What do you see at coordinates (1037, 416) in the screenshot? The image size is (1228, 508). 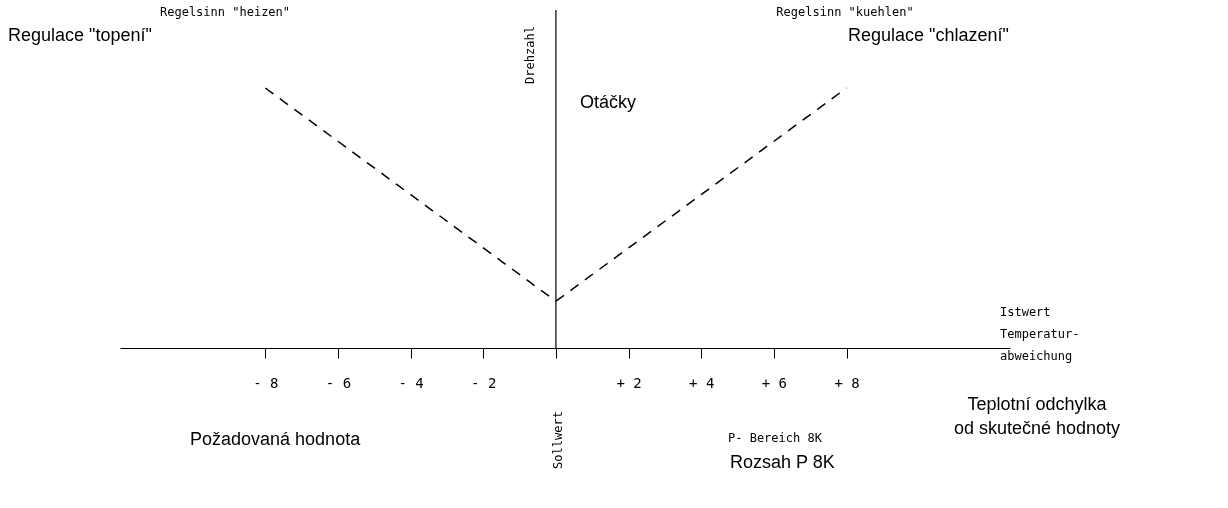 I see `text: Teplotní odchylka od skutečné hodnoty` at bounding box center [1037, 416].